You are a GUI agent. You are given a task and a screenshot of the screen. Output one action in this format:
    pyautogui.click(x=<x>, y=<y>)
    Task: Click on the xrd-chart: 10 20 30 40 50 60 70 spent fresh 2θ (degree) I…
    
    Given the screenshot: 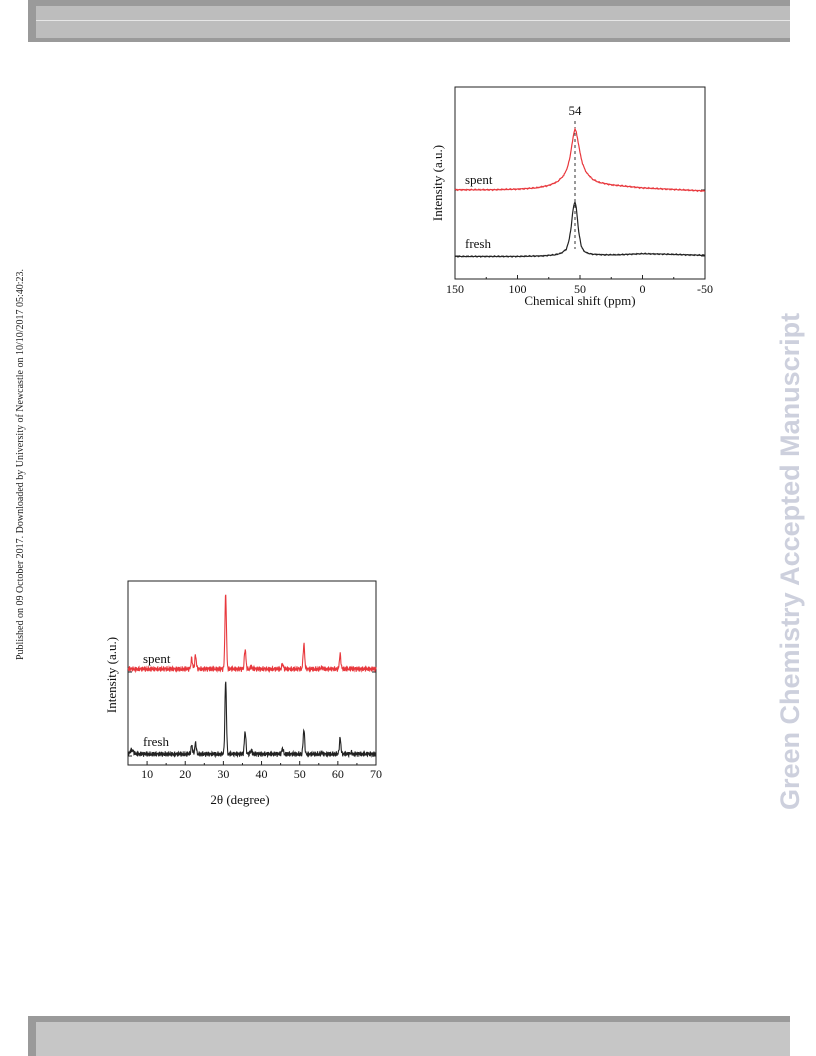 What is the action you would take?
    pyautogui.click(x=243, y=693)
    